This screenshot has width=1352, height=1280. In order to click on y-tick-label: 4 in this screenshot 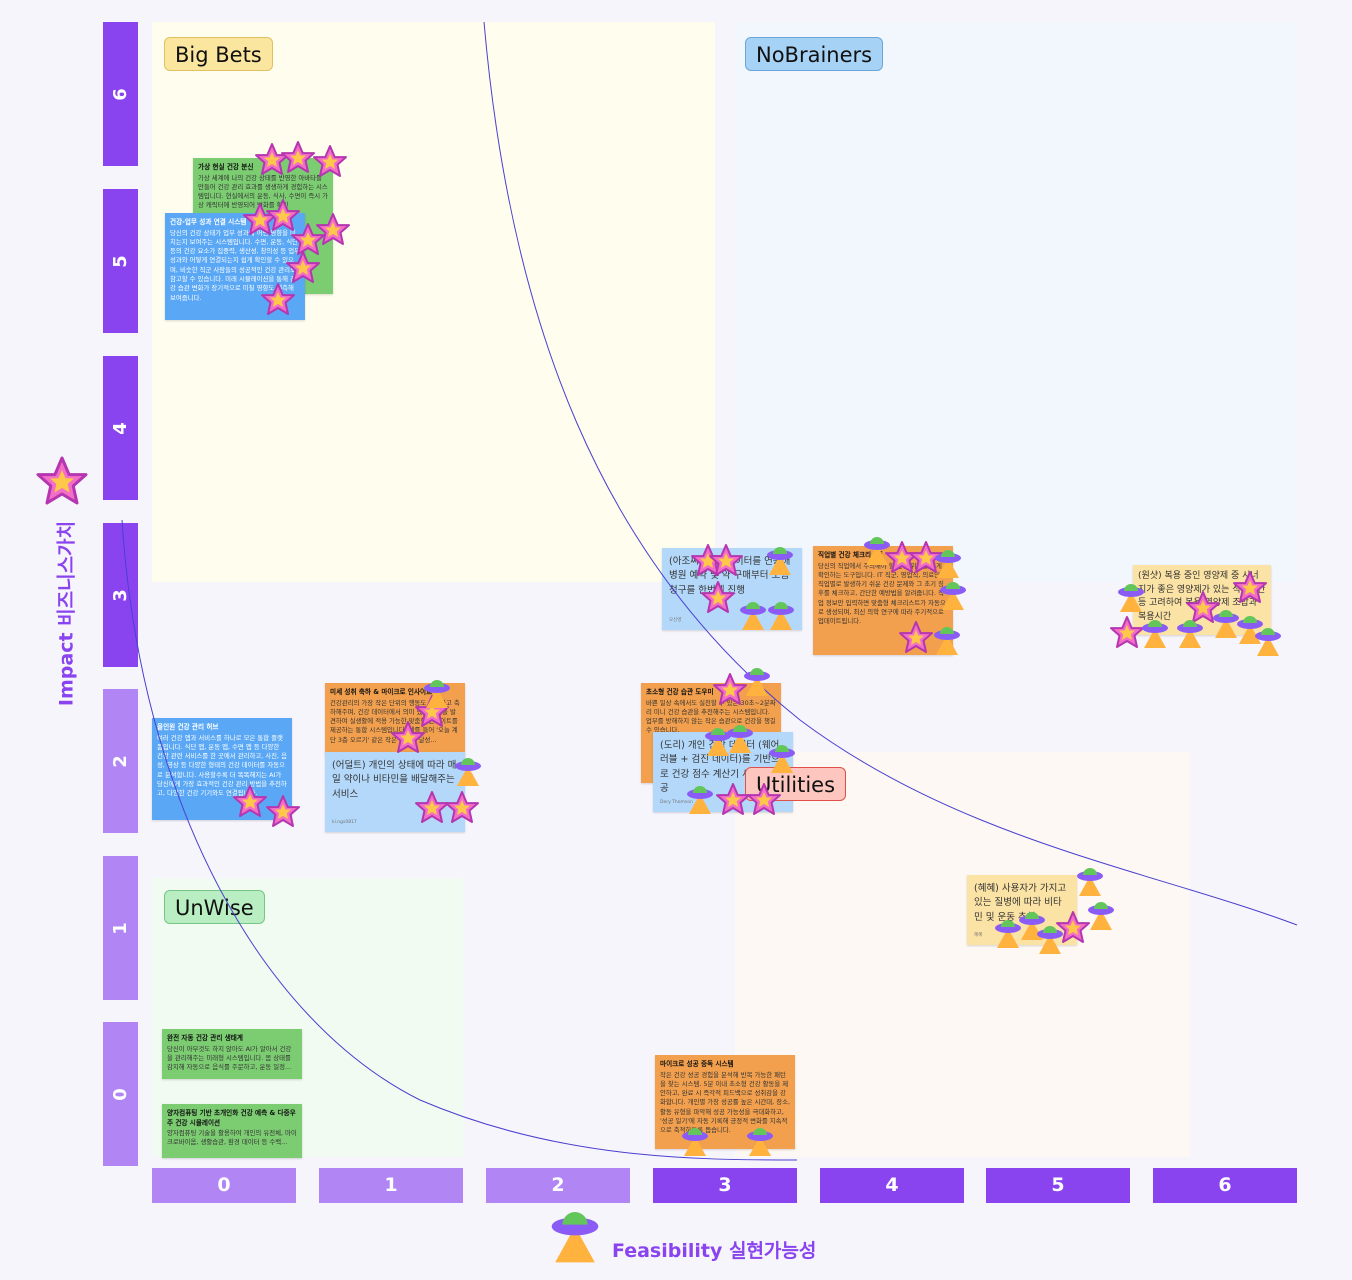, I will do `click(120, 428)`.